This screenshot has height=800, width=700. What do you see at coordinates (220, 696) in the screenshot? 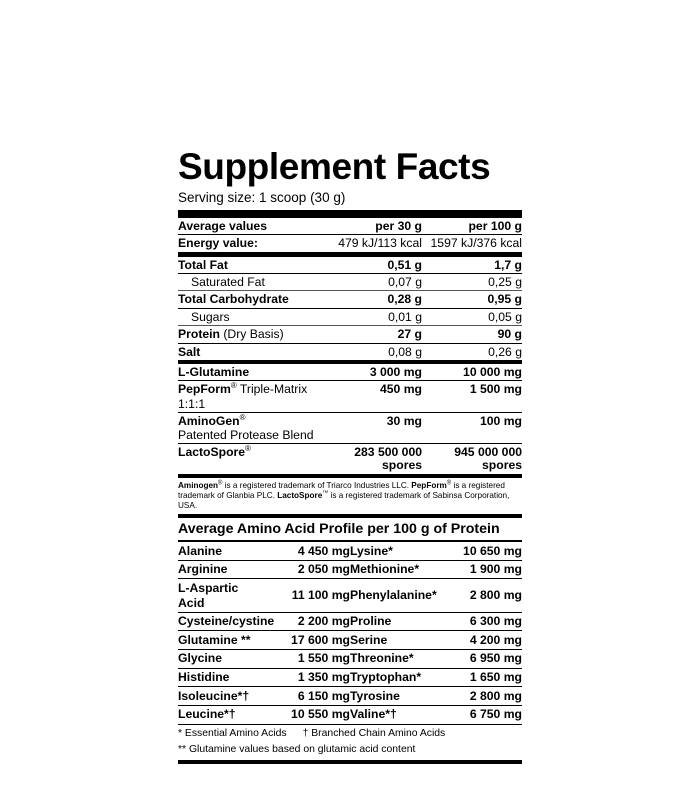
I see `amino-name-left: Isoleucine*†` at bounding box center [220, 696].